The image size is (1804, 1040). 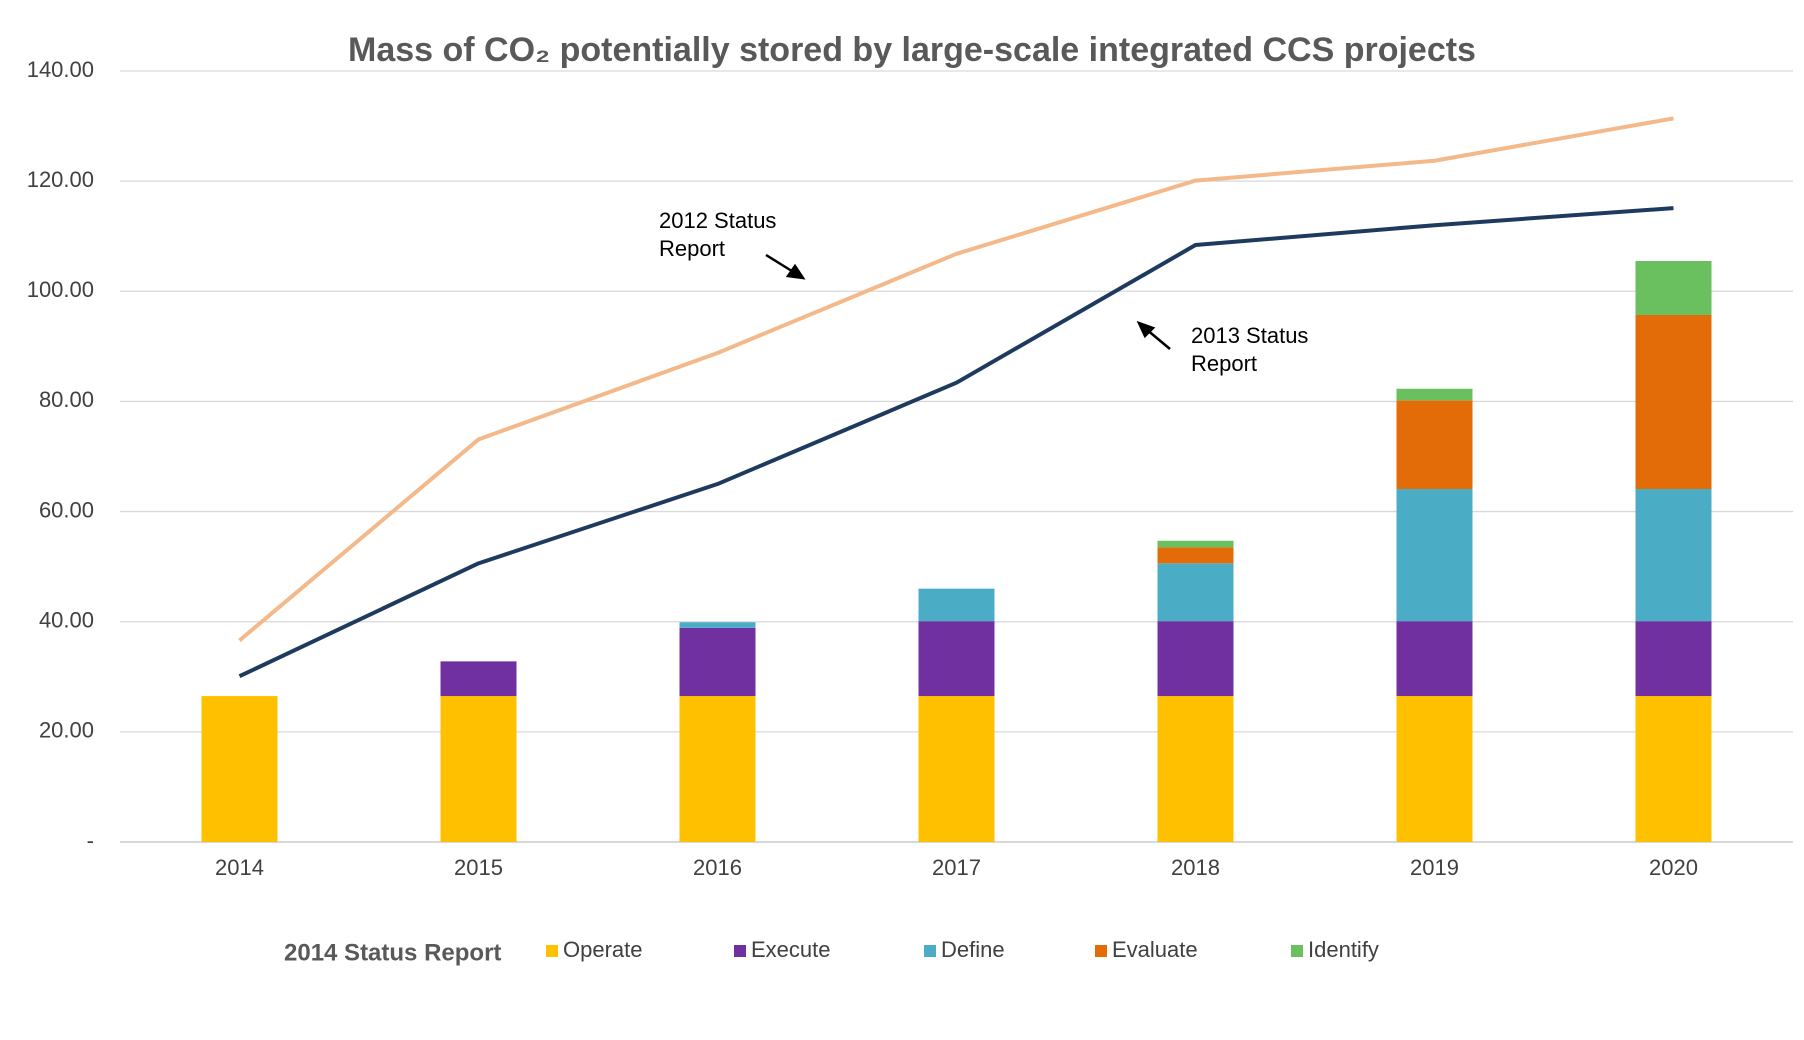 What do you see at coordinates (1155, 949) in the screenshot?
I see `legend-label: Evaluate` at bounding box center [1155, 949].